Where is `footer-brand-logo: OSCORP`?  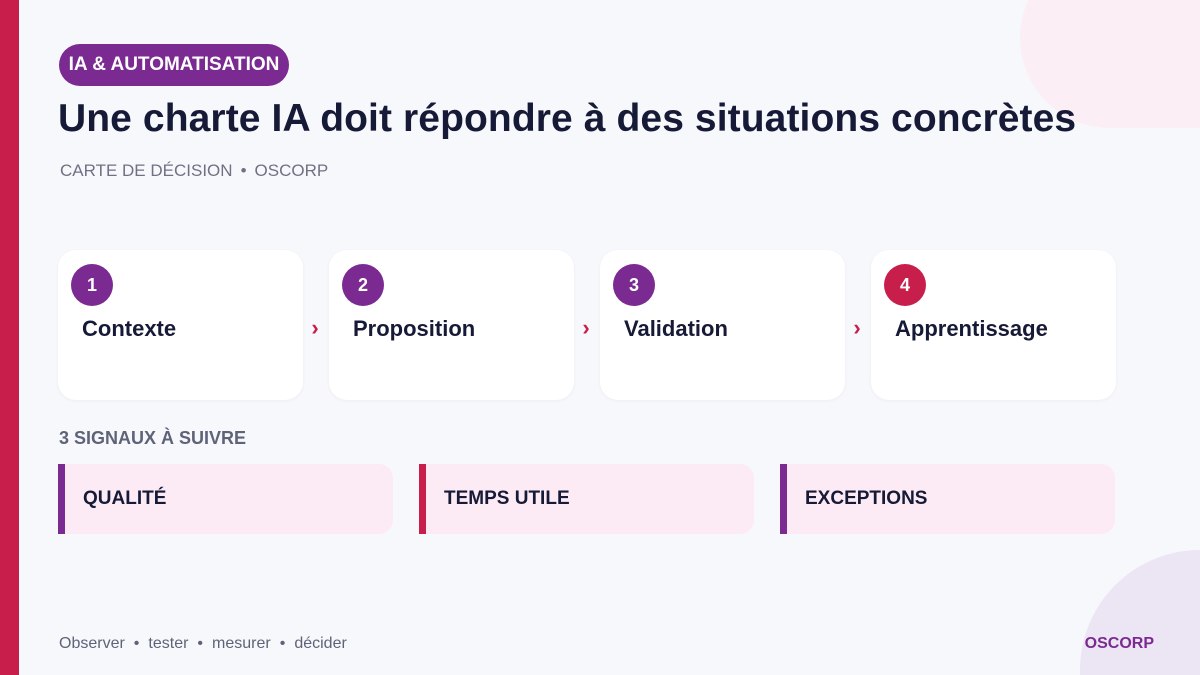
footer-brand-logo: OSCORP is located at coordinates (1119, 643).